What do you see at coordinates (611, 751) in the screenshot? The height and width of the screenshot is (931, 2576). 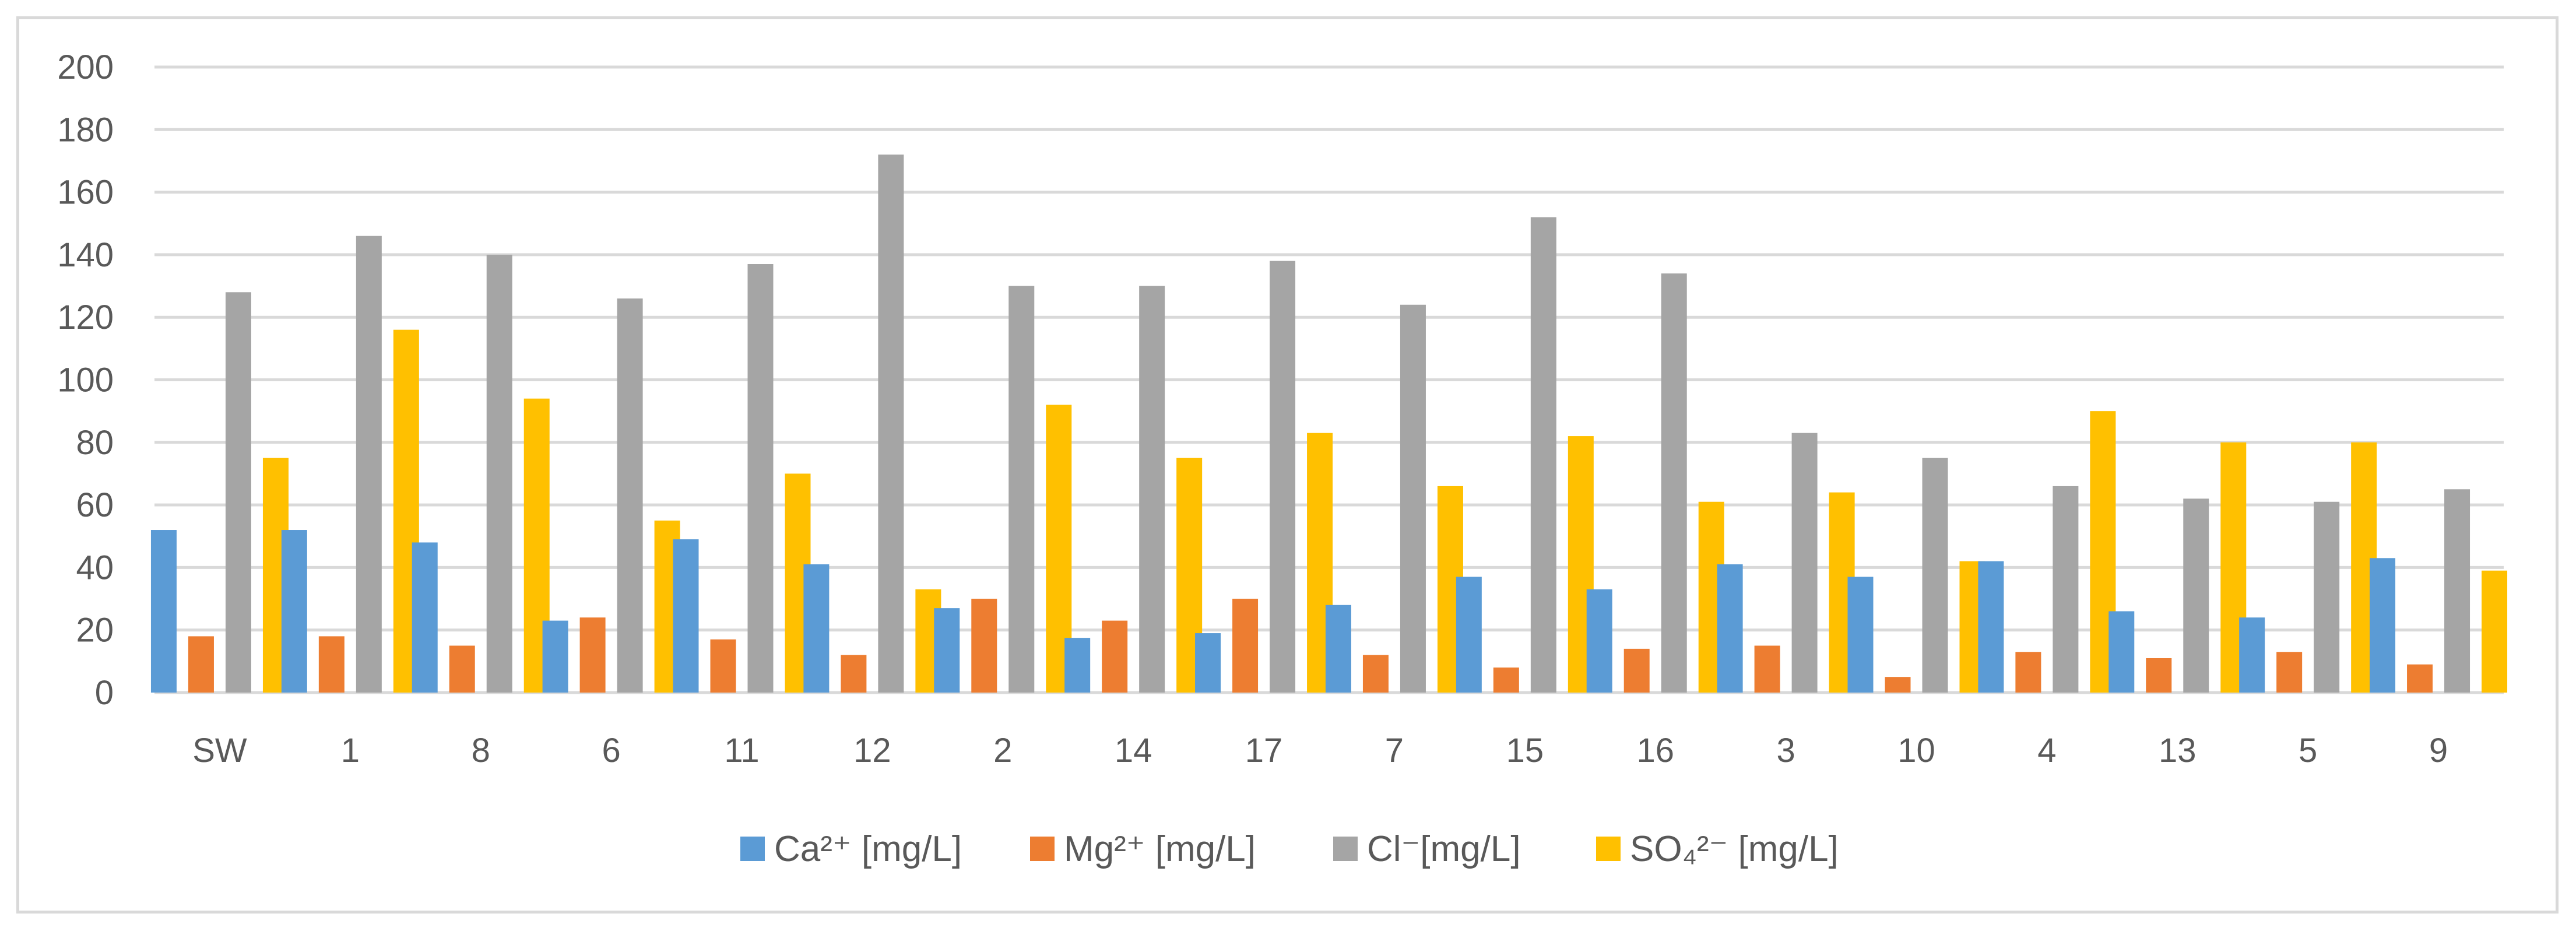 I see `x-tick-label: 6` at bounding box center [611, 751].